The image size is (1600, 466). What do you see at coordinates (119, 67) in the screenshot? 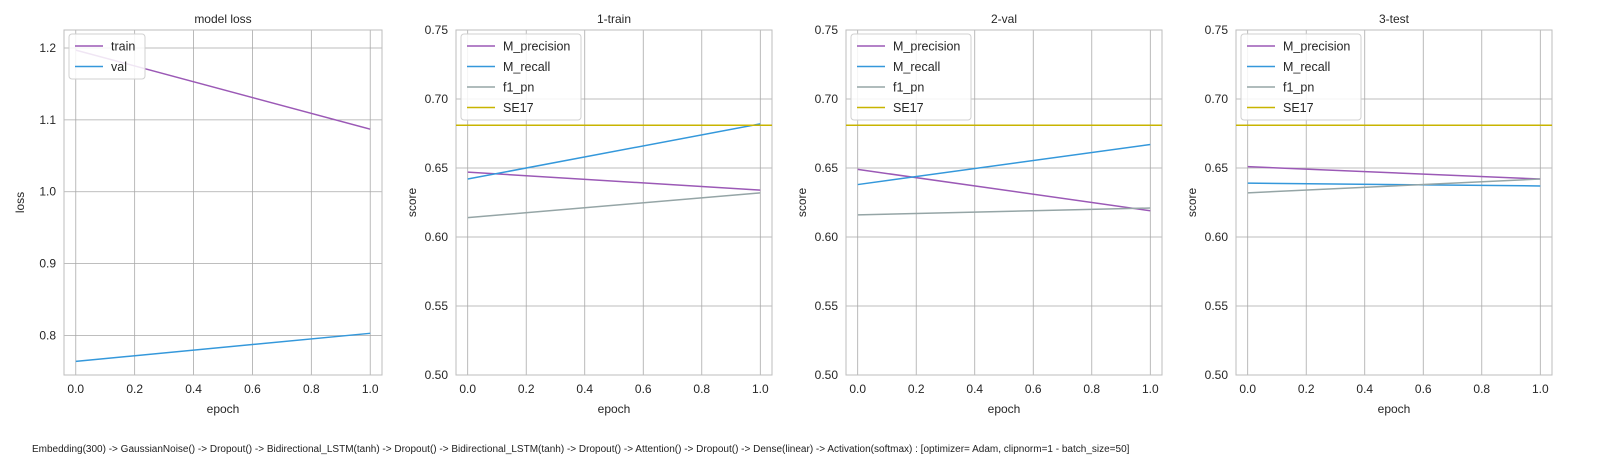
I see `legend-entry: val` at bounding box center [119, 67].